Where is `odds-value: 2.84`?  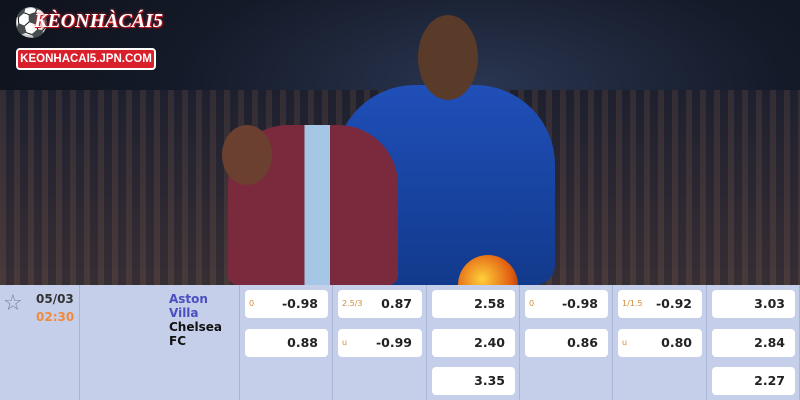
odds-value: 2.84 is located at coordinates (769, 342).